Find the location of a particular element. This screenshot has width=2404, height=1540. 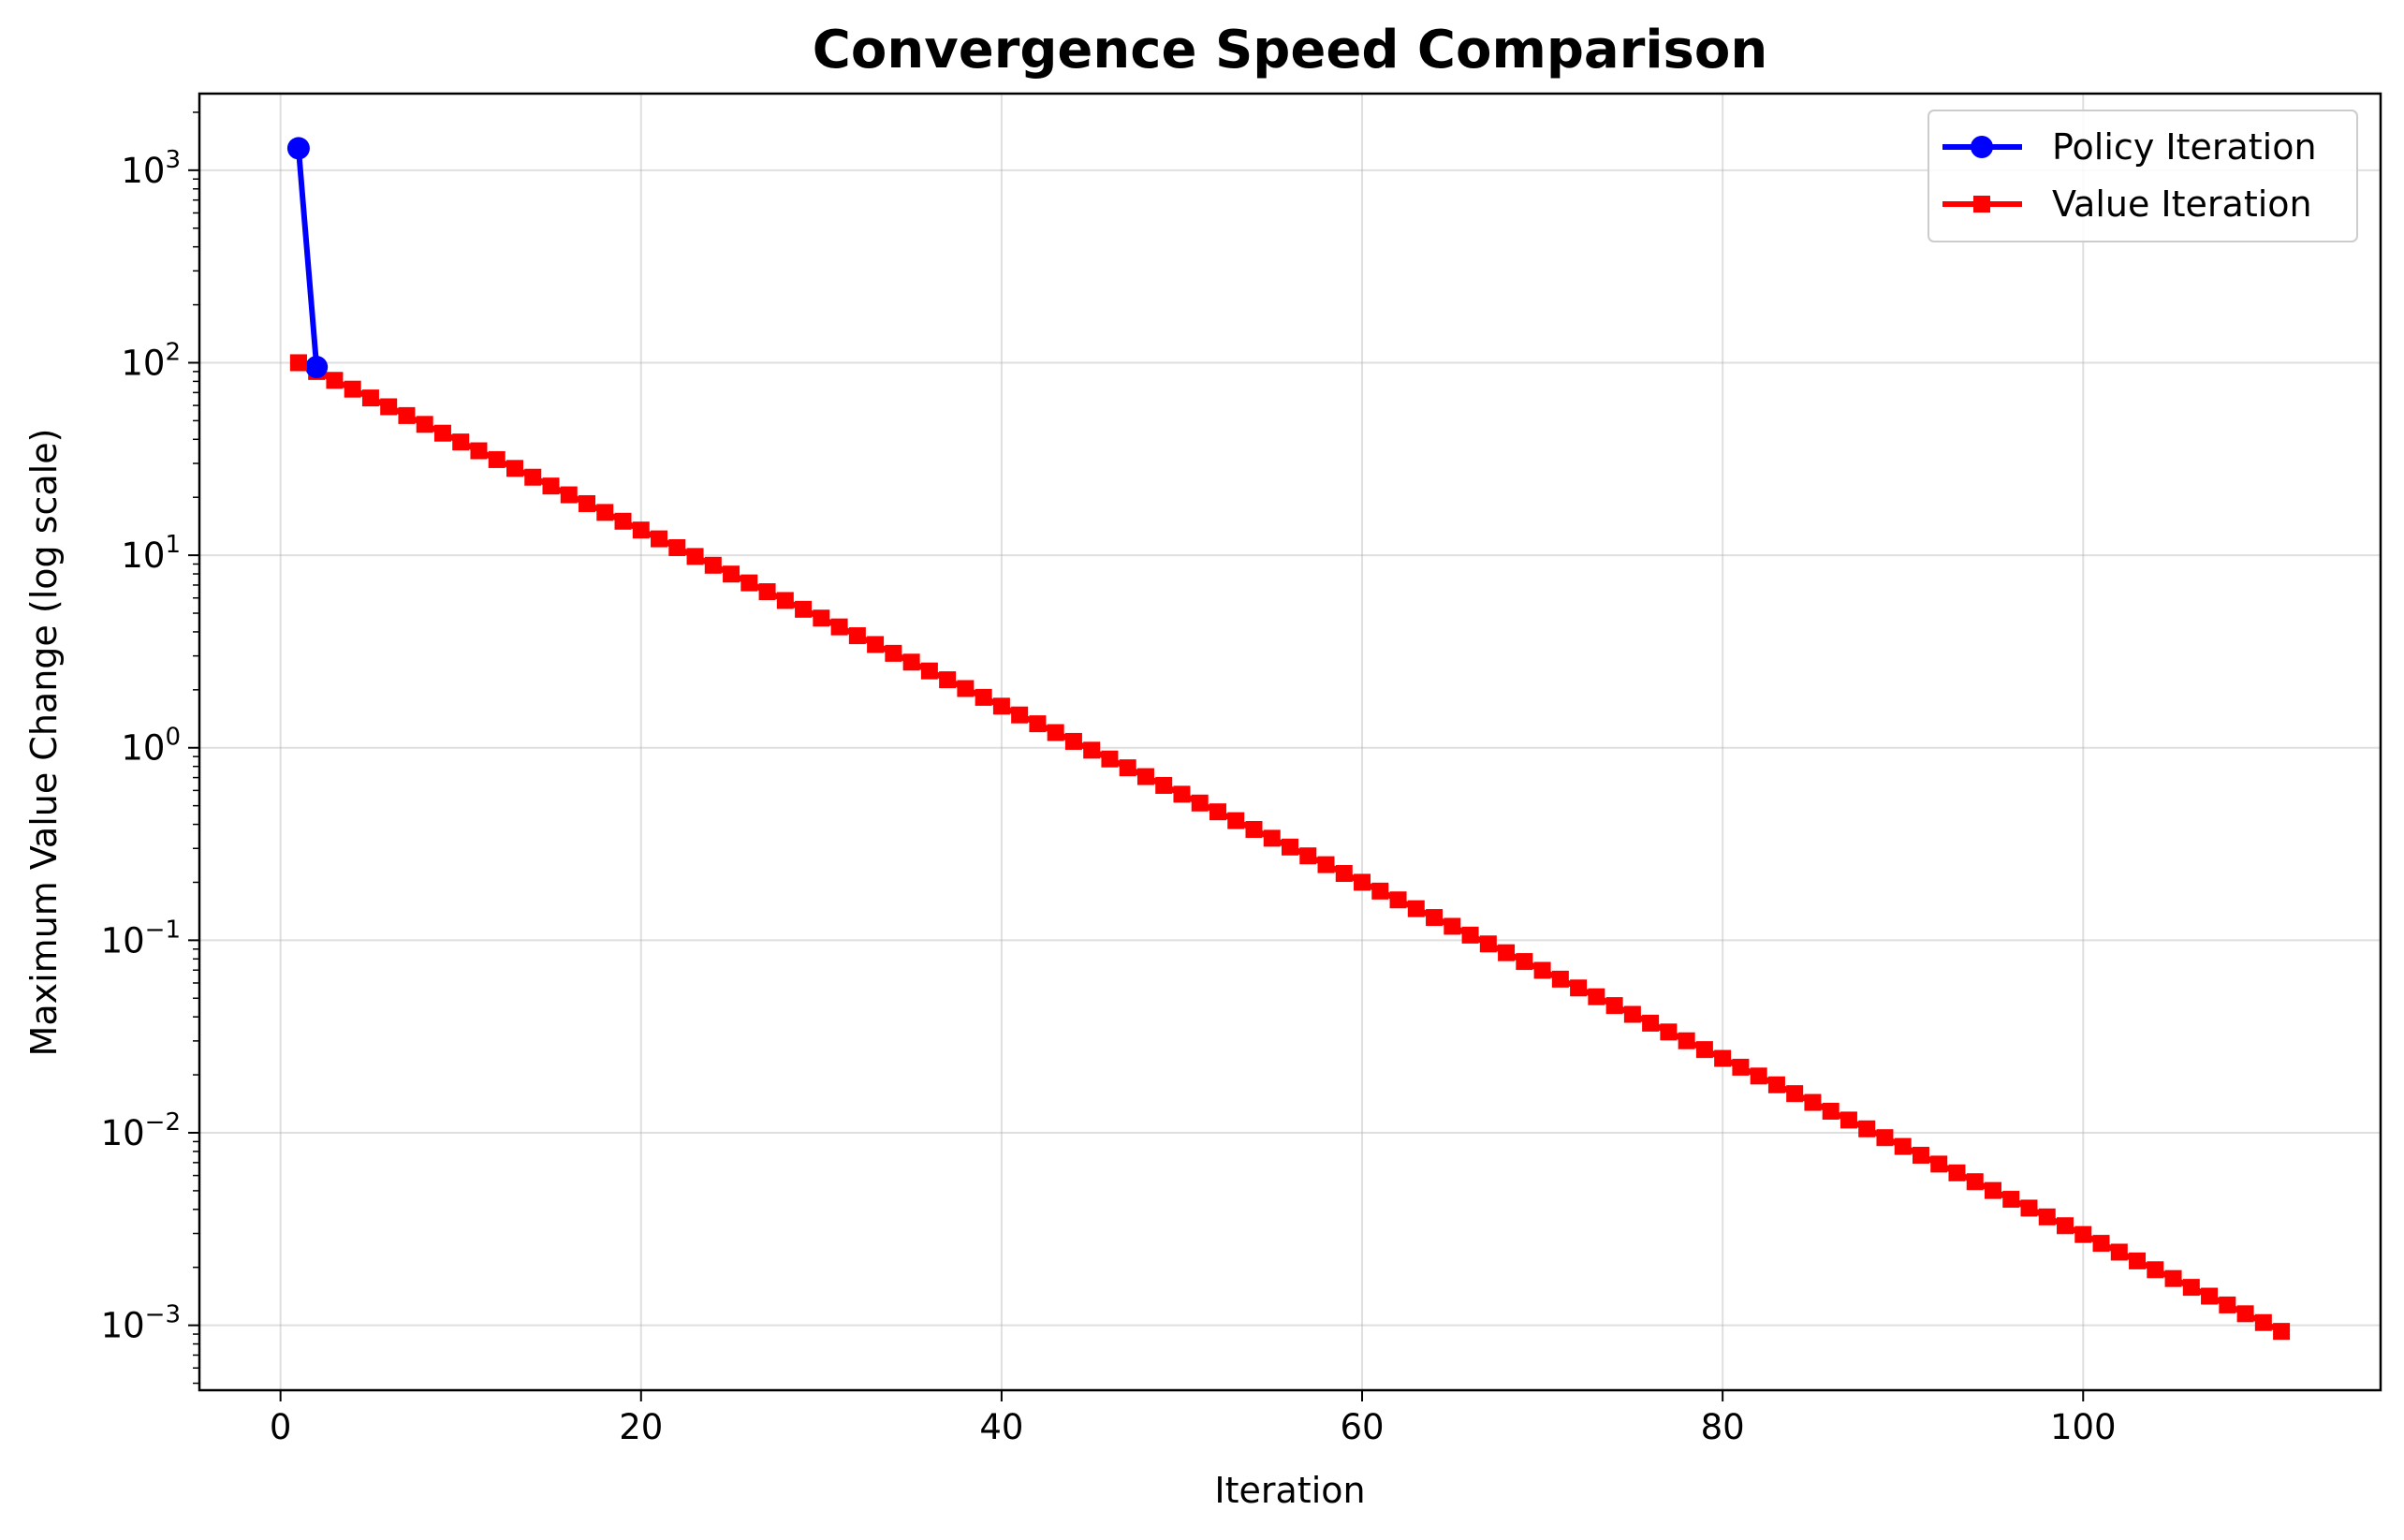

x-tick-label: 60 is located at coordinates (1362, 1427).